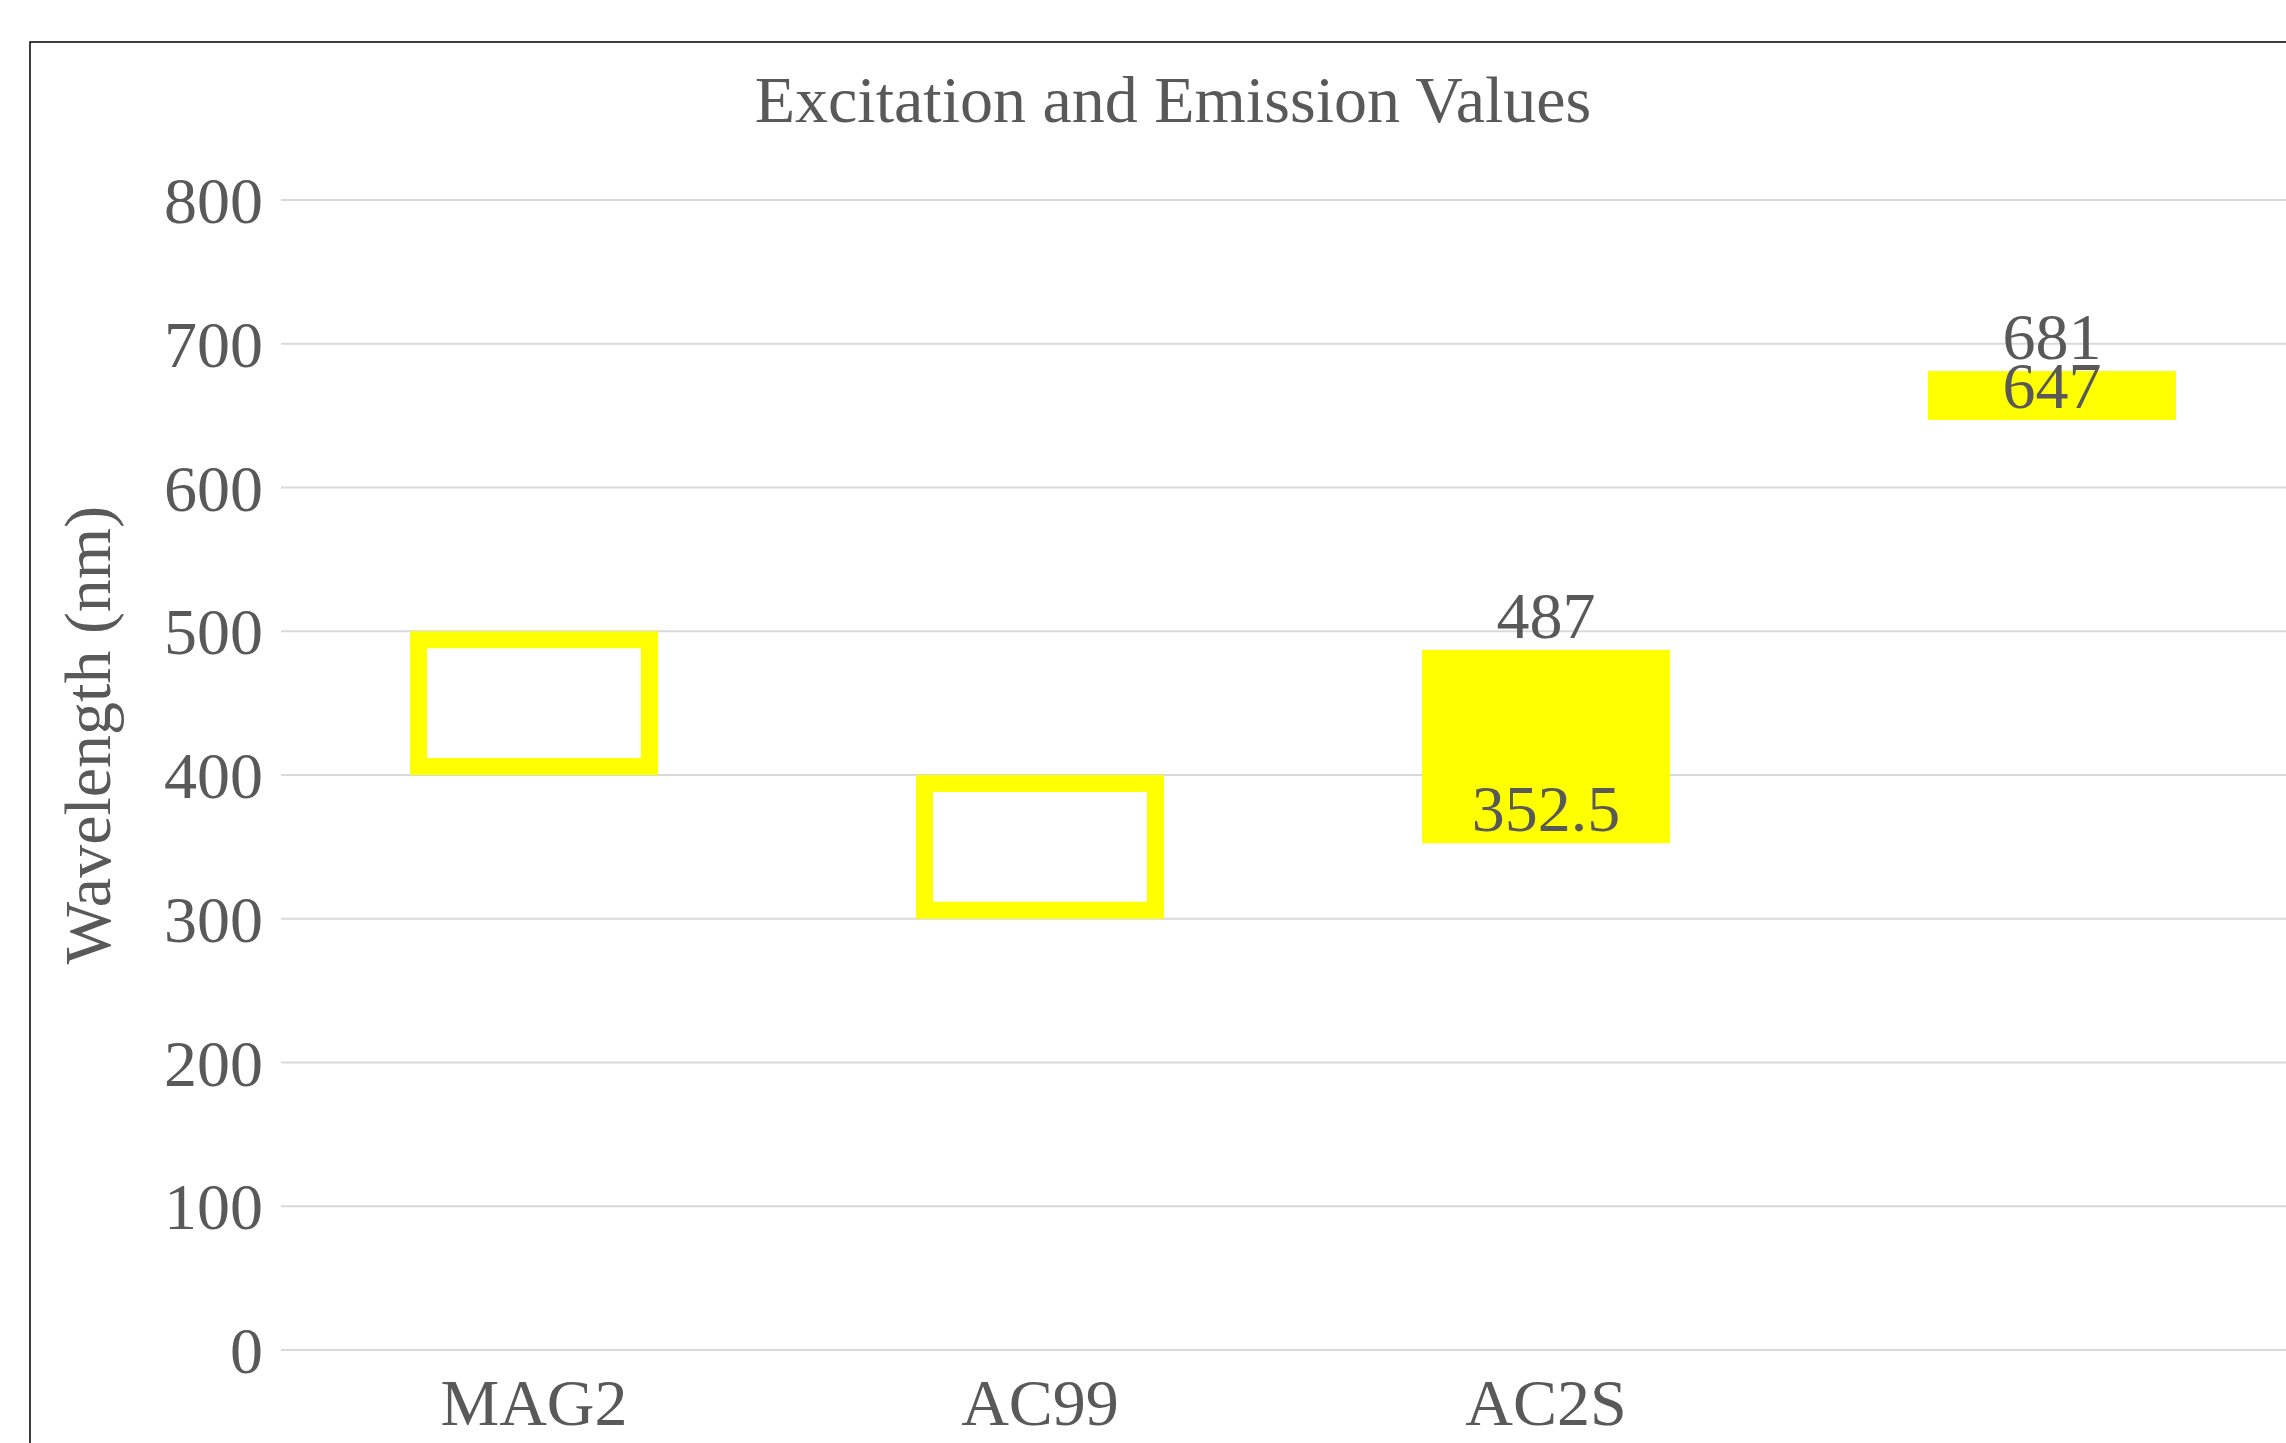  I want to click on y-tick-label: 100, so click(213, 1207).